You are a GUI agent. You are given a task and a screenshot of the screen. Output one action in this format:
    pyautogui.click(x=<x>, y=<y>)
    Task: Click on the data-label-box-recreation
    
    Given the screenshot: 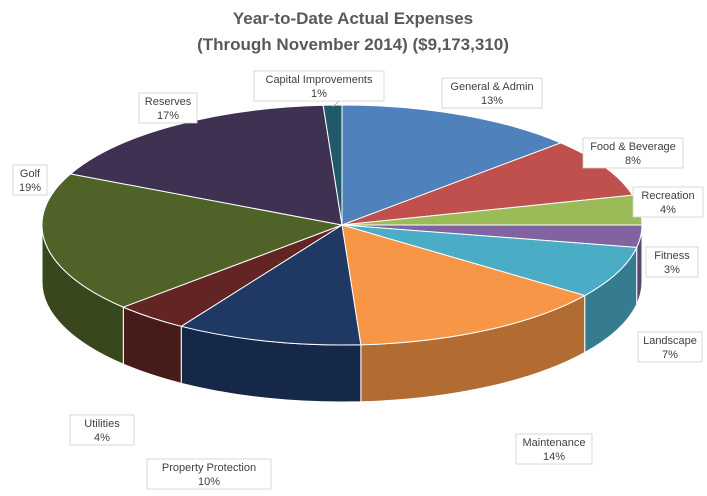 What is the action you would take?
    pyautogui.click(x=668, y=202)
    